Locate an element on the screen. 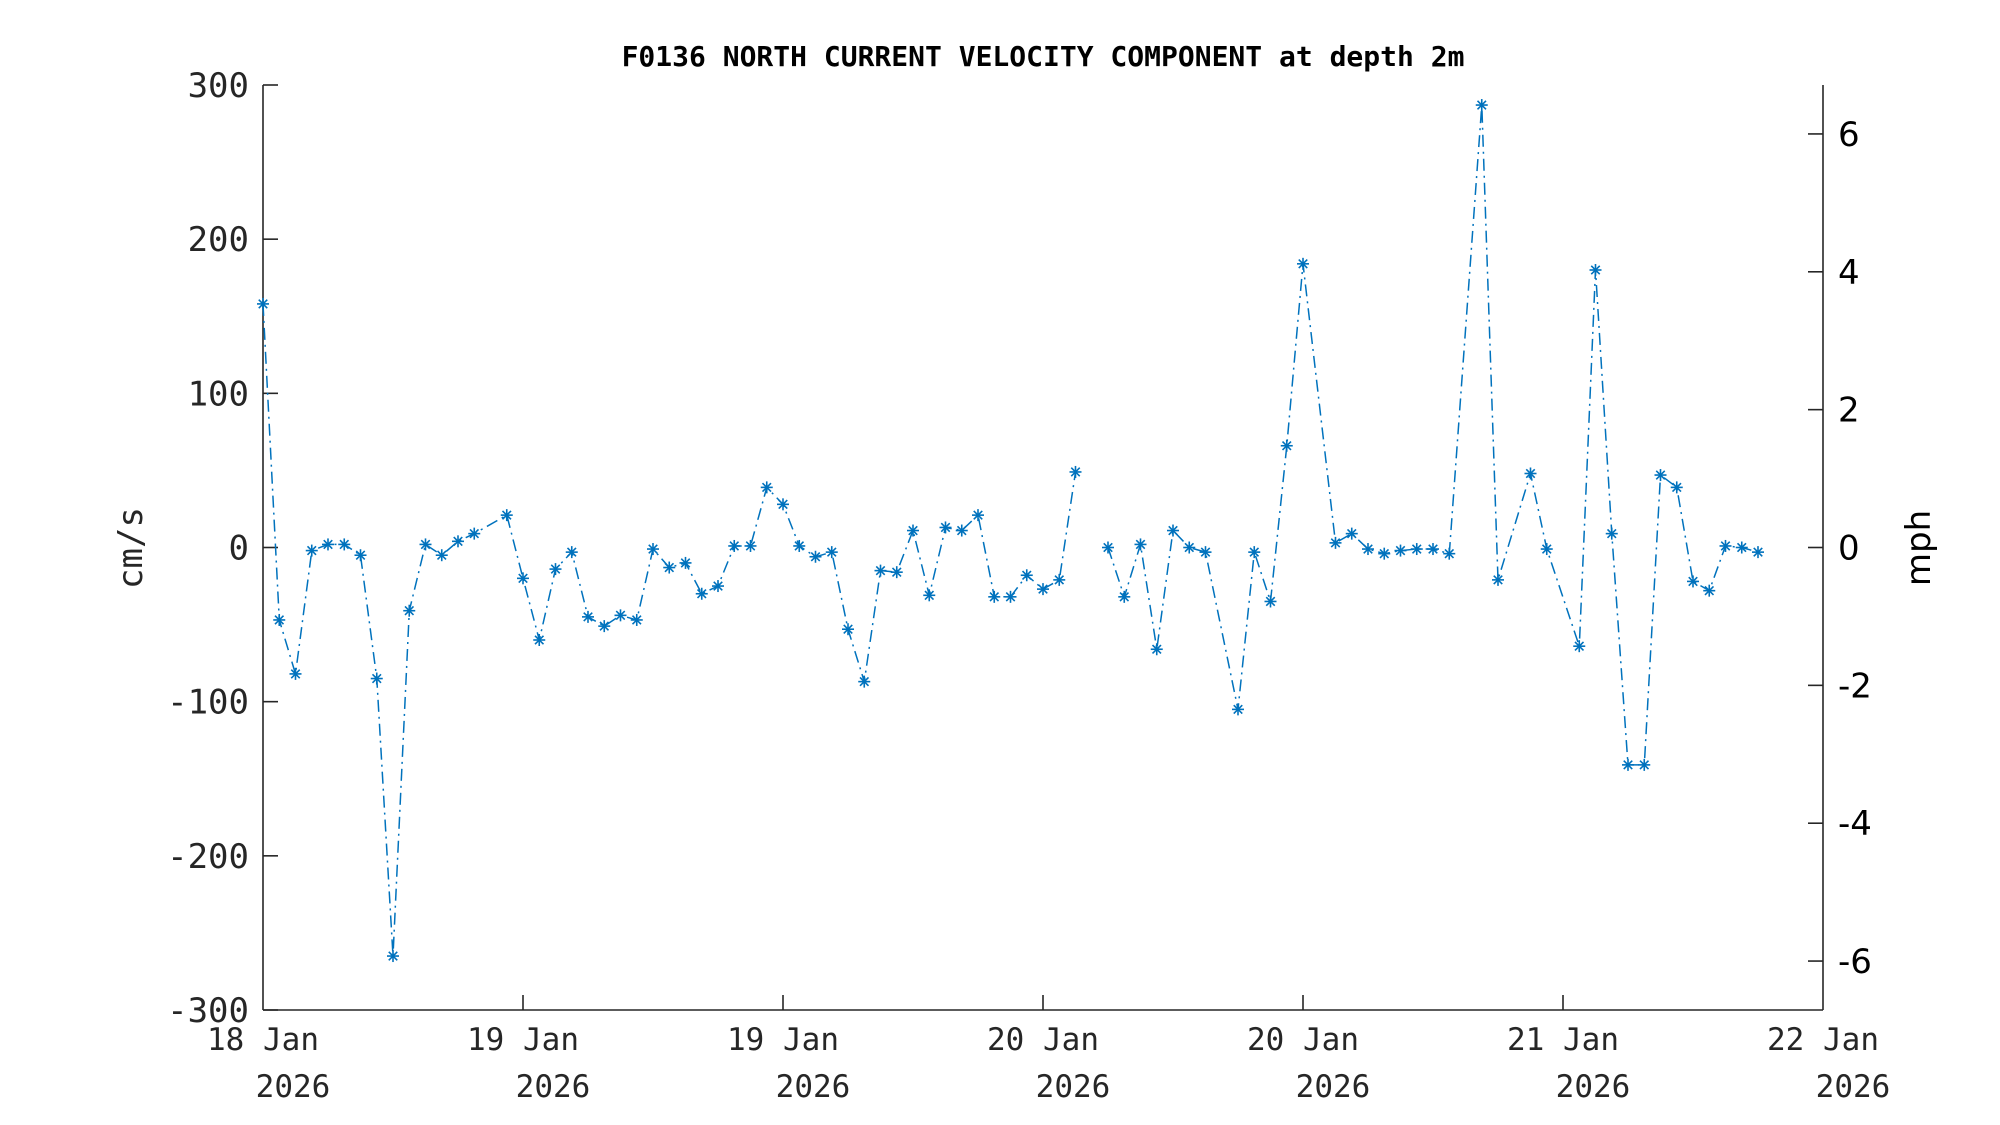  y-tick-label-left: 300 is located at coordinates (218, 86).